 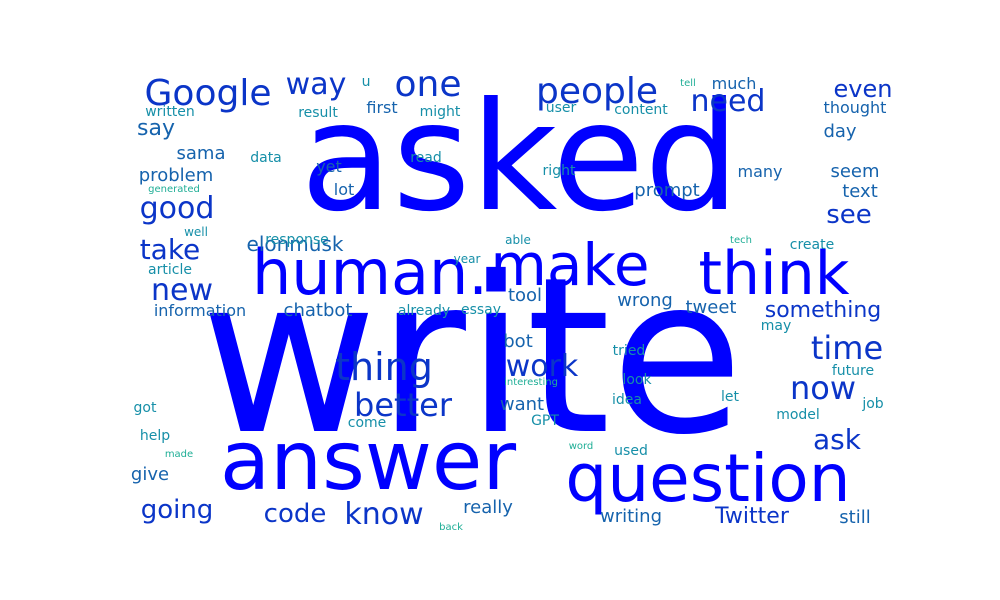 I want to click on word-sama: sama, so click(x=201, y=153).